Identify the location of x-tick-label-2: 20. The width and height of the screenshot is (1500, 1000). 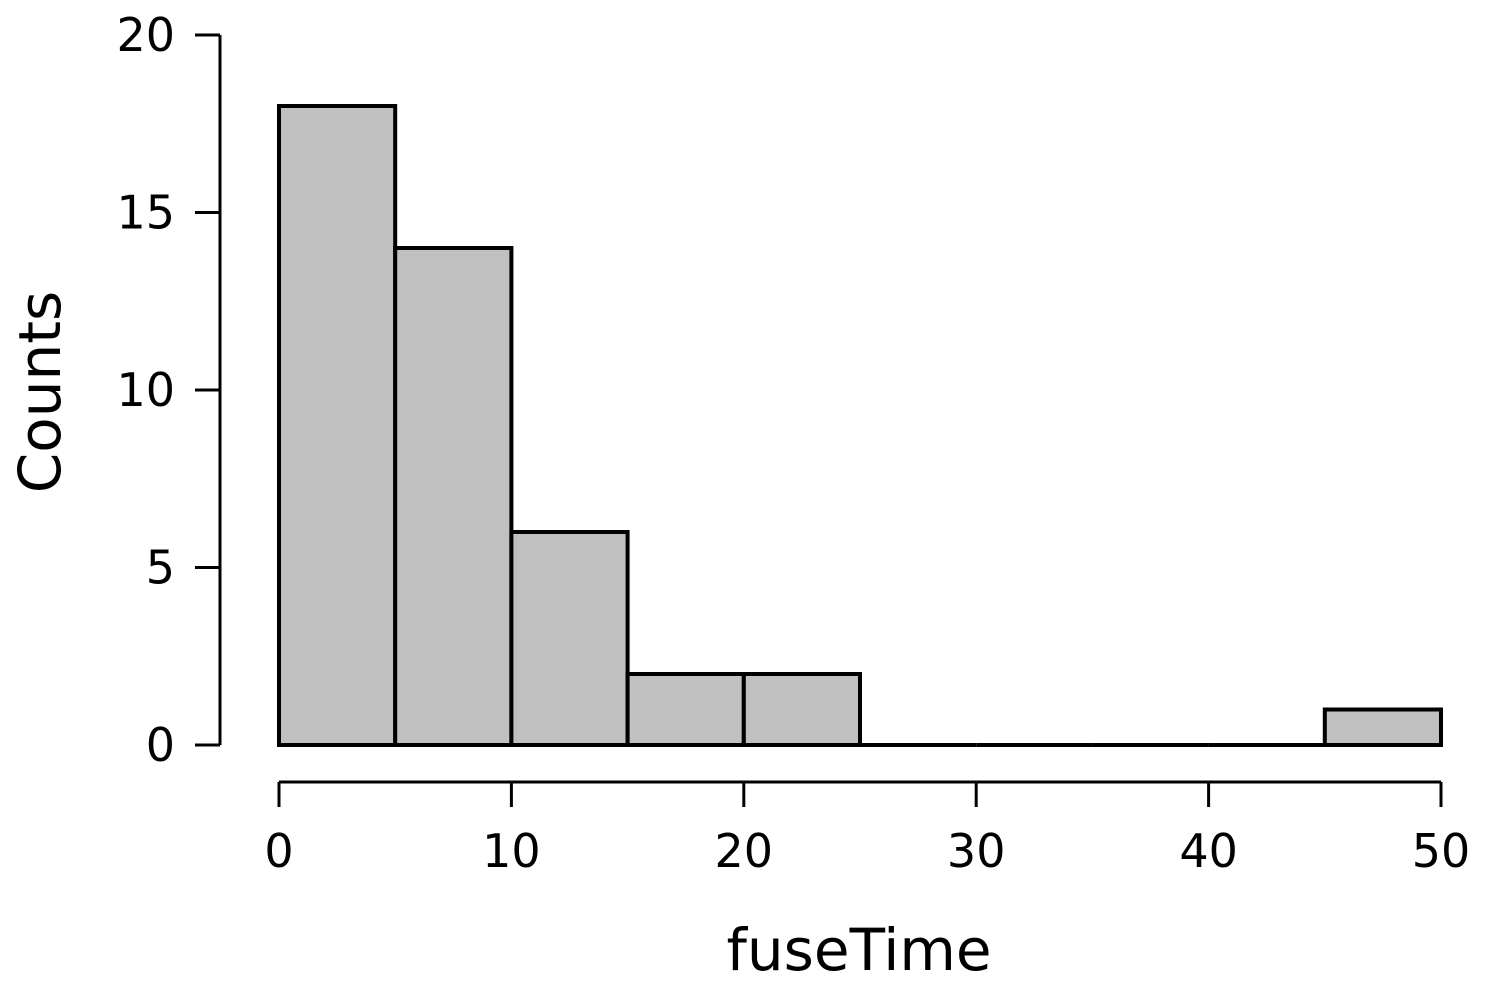
(744, 851).